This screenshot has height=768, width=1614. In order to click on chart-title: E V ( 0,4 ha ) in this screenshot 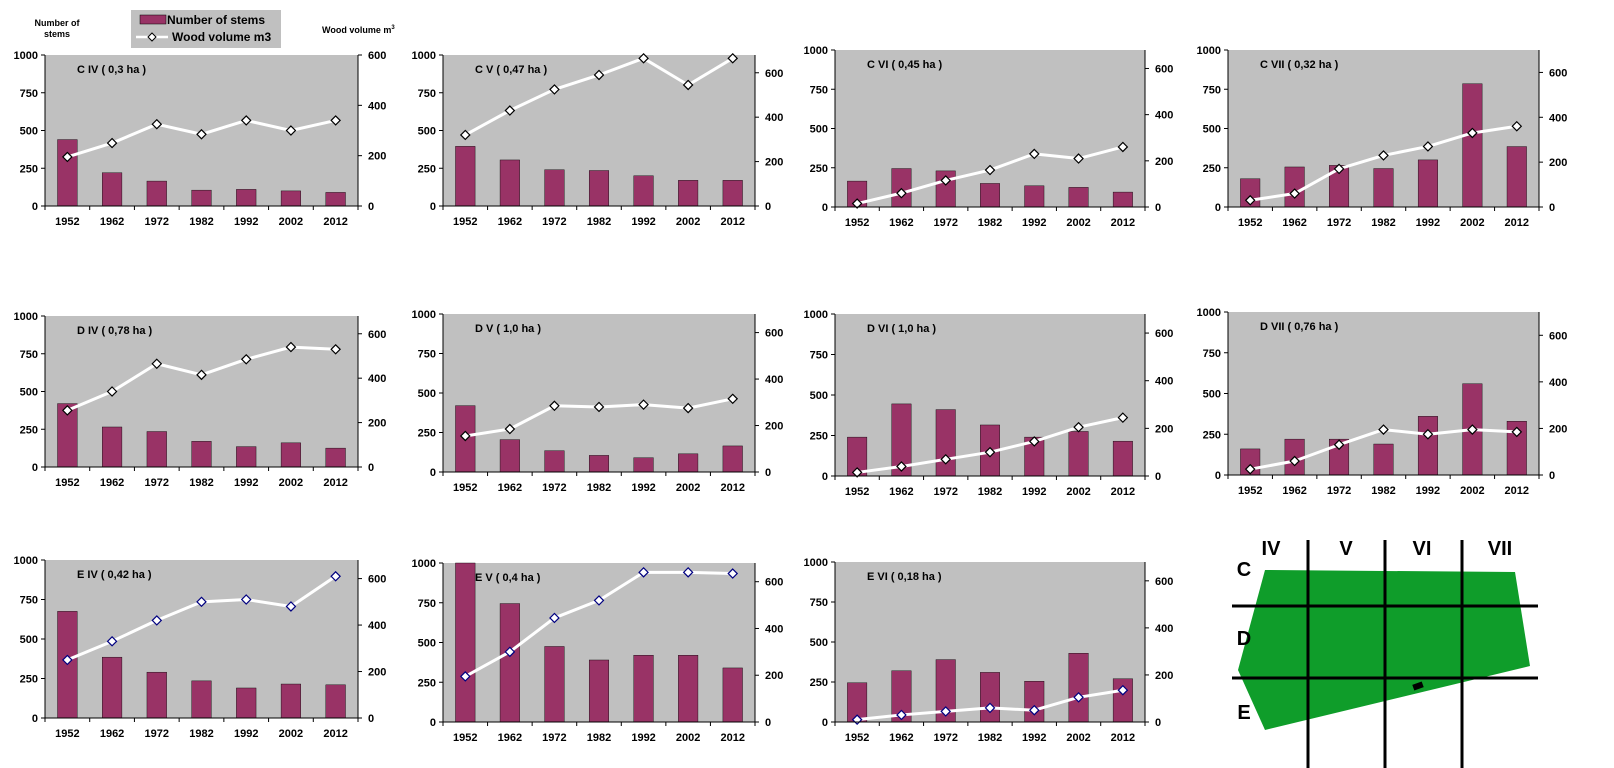, I will do `click(508, 578)`.